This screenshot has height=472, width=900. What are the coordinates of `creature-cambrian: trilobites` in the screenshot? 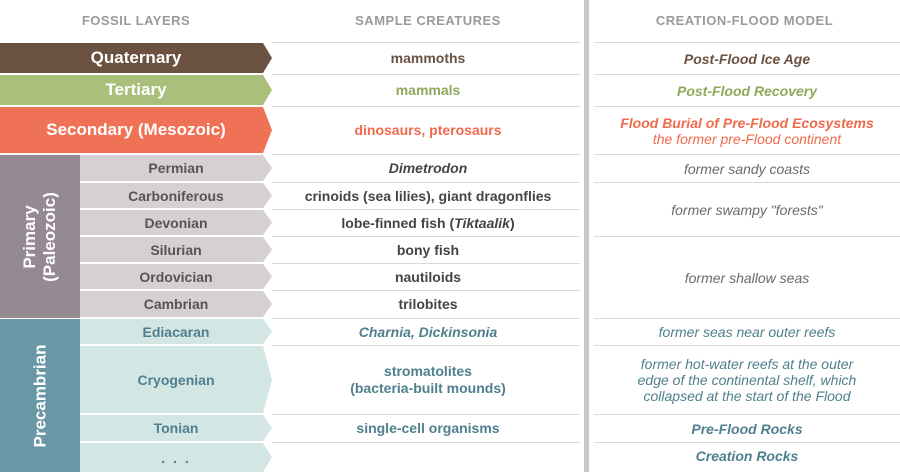 It's located at (428, 304).